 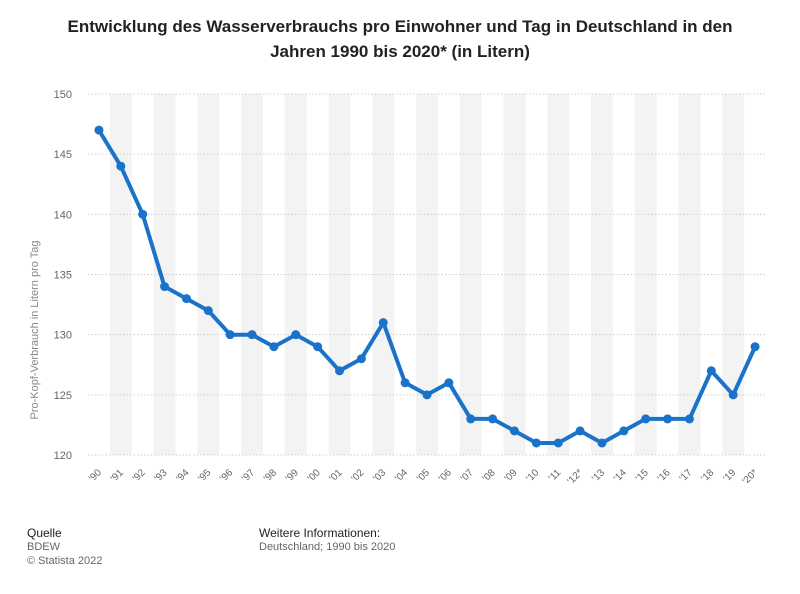 I want to click on x-tick-label: '08, so click(x=489, y=475).